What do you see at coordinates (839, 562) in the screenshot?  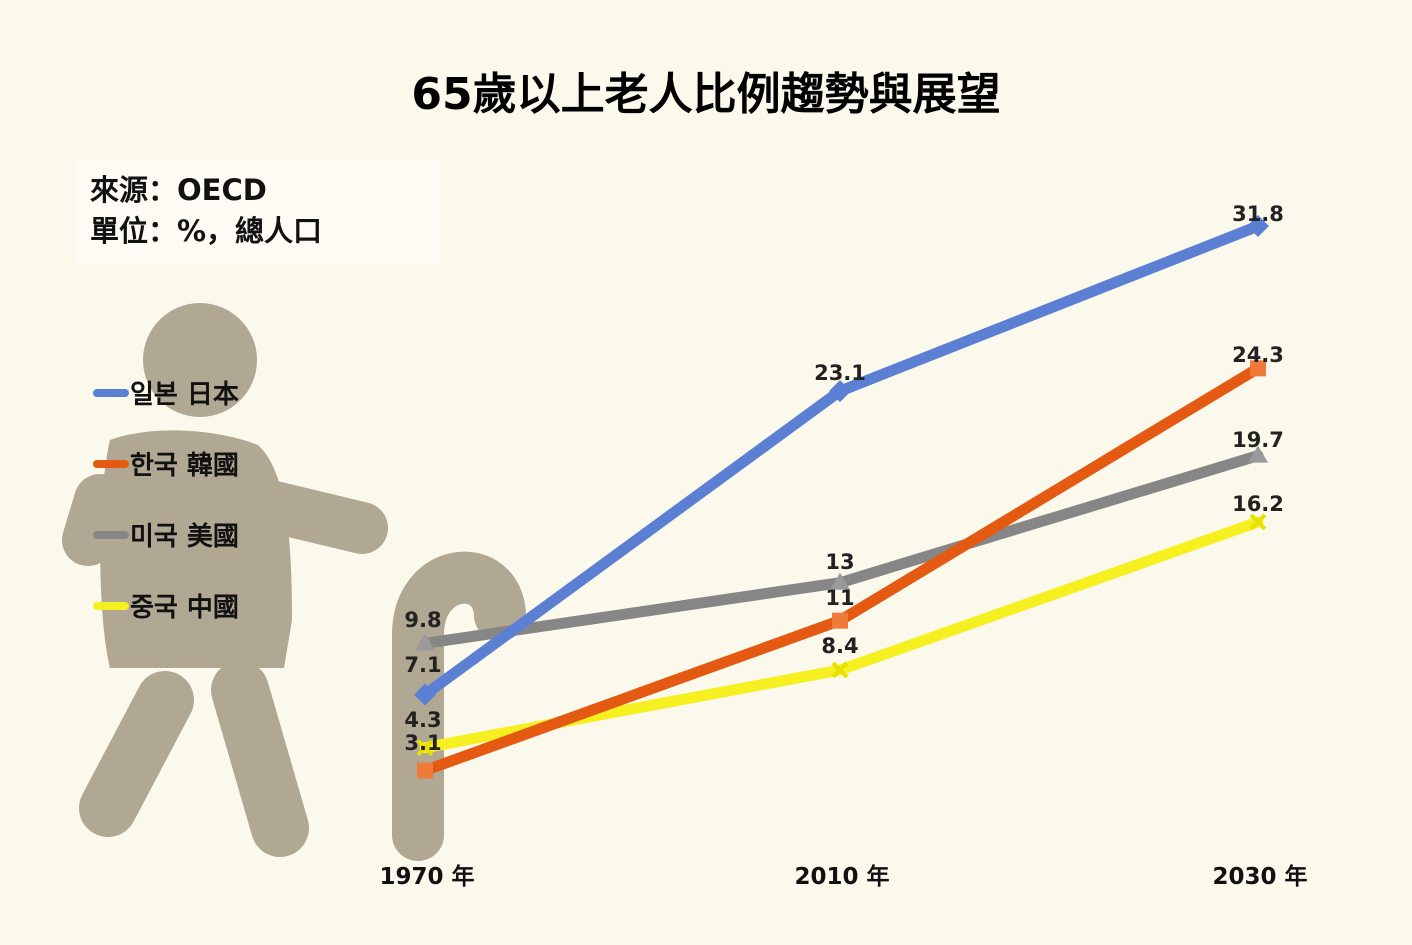 I see `value-label: 13` at bounding box center [839, 562].